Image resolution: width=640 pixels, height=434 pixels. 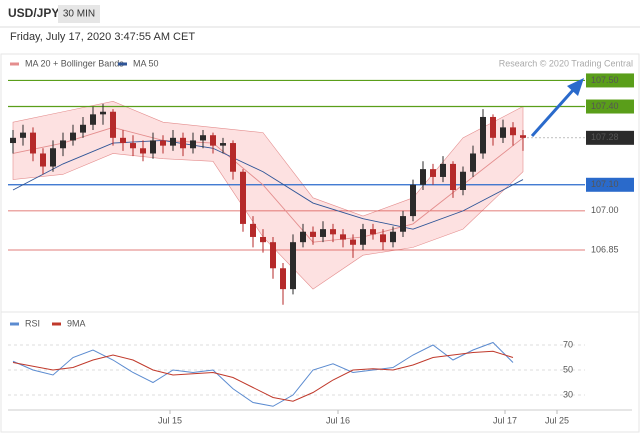 I want to click on x-tick-label: Jul 17, so click(x=505, y=420).